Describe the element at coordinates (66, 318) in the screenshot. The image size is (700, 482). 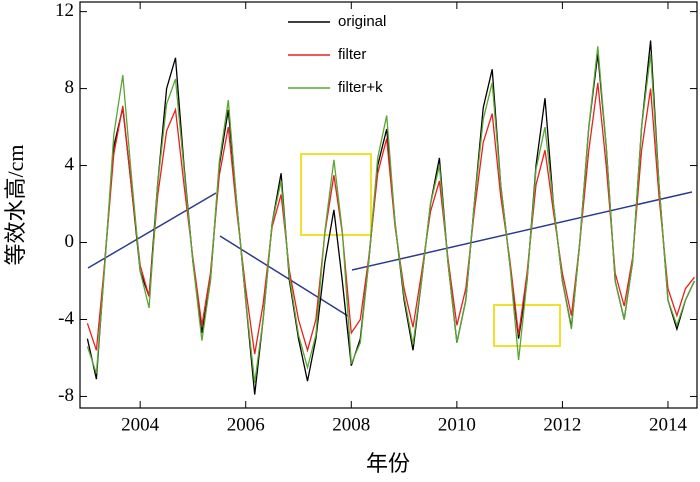
I see `y-tick-label: -4` at that location.